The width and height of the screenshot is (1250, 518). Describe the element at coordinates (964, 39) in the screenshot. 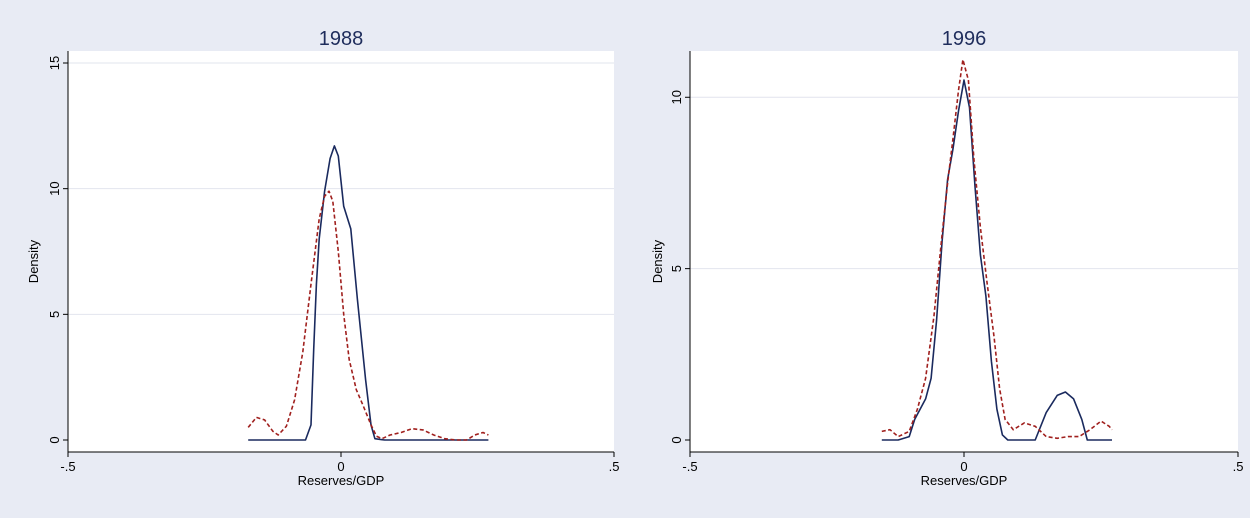

I see `chart-title: 1996` at that location.